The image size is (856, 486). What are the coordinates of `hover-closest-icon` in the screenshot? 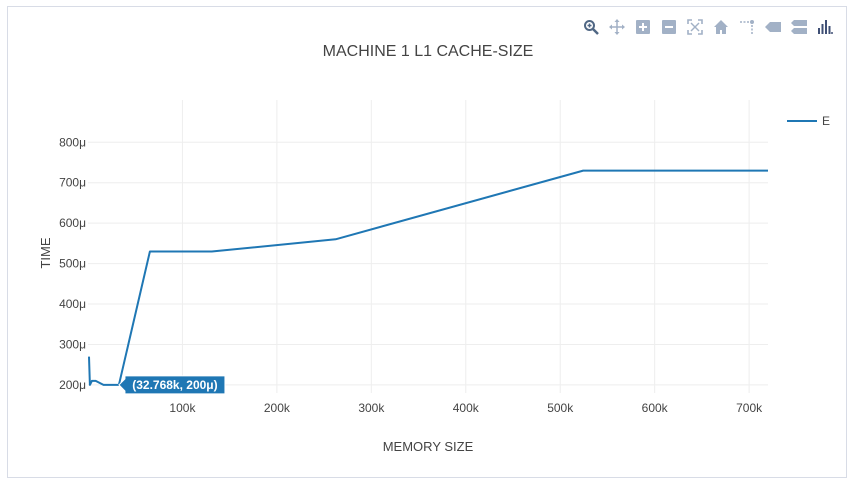 It's located at (773, 27).